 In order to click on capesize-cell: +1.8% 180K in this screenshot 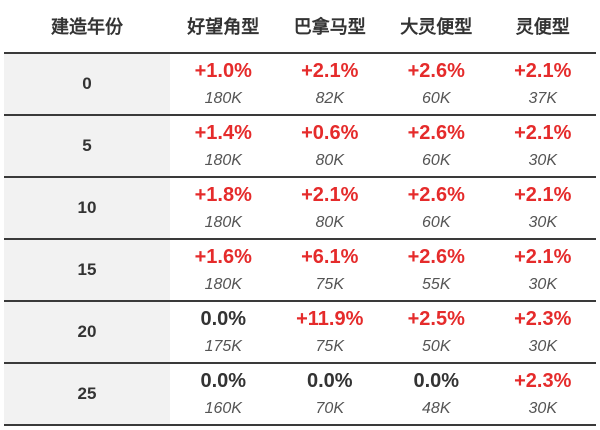, I will do `click(223, 208)`.